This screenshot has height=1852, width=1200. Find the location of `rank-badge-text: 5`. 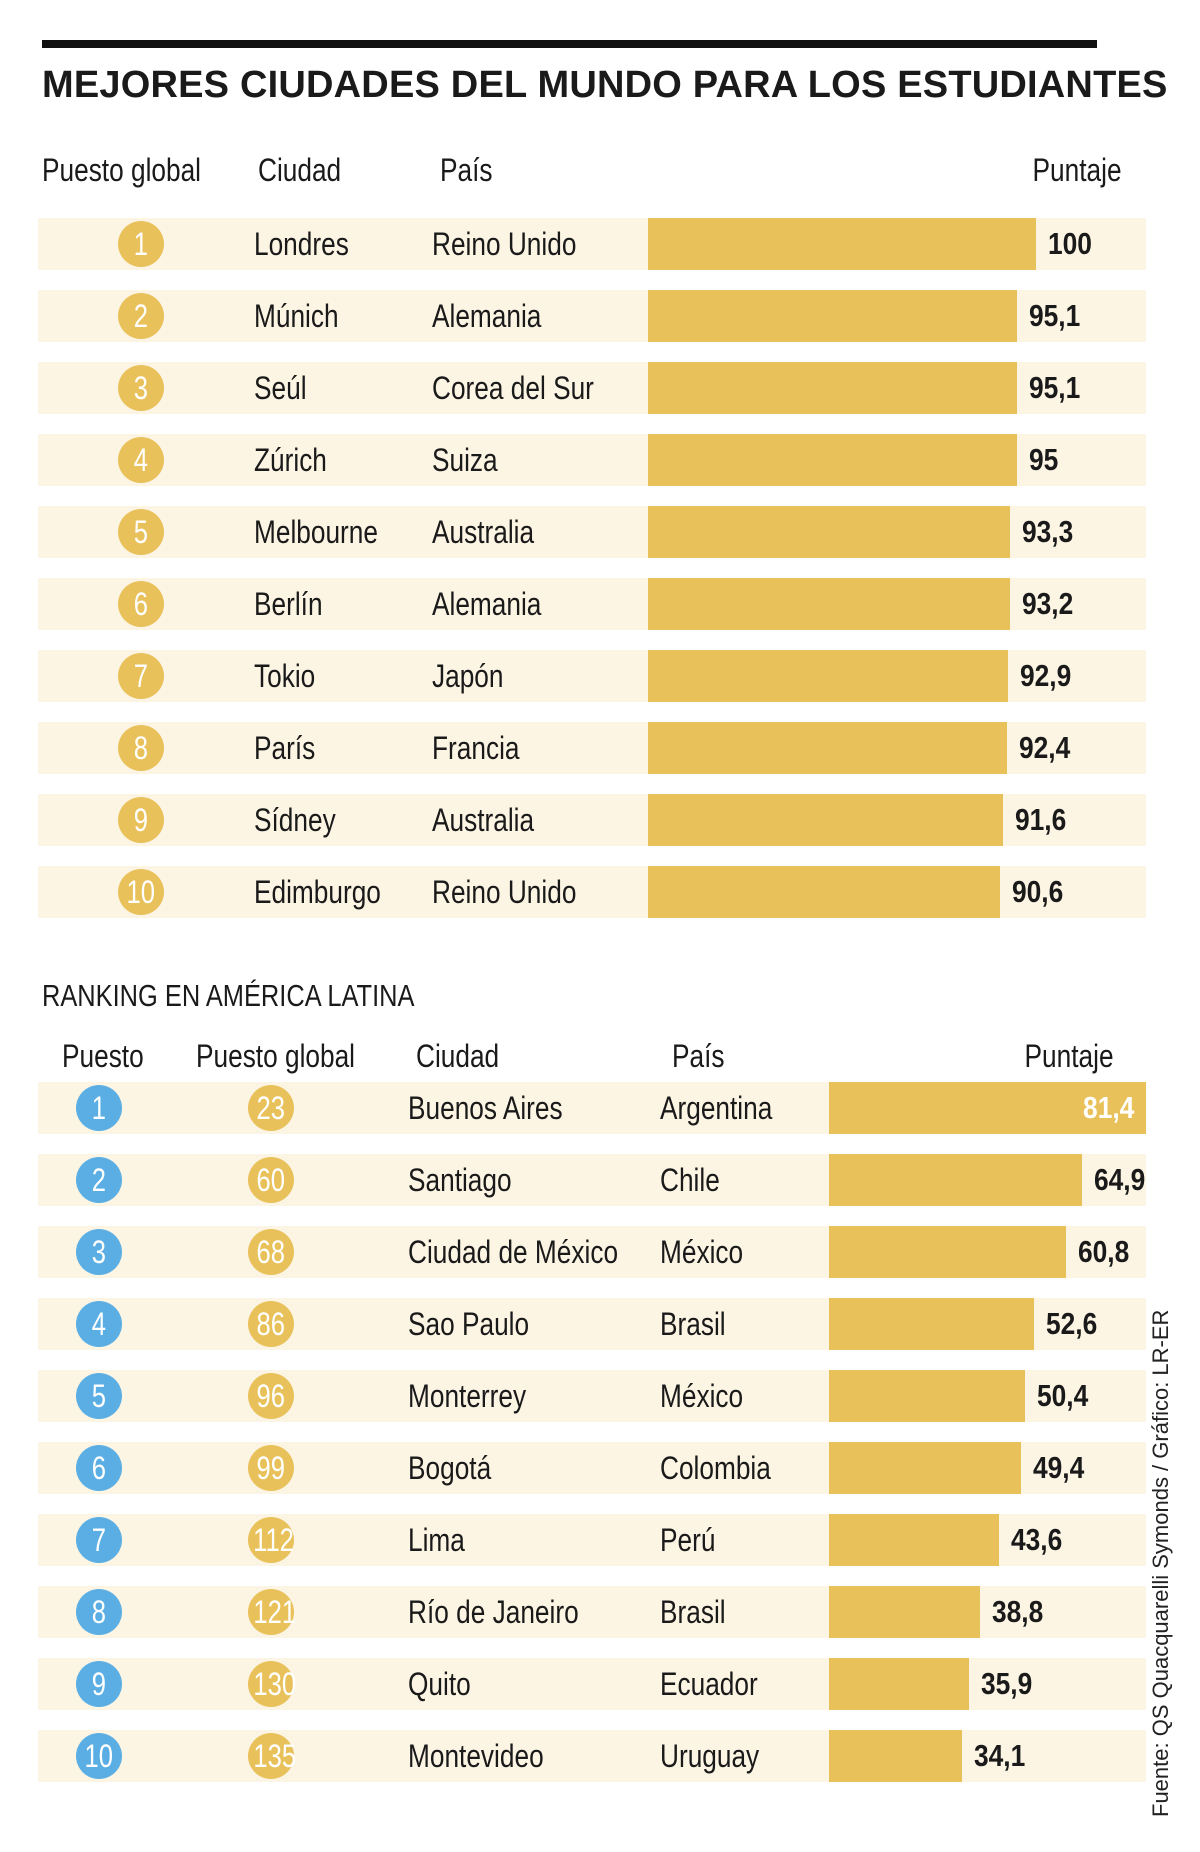

rank-badge-text: 5 is located at coordinates (141, 532).